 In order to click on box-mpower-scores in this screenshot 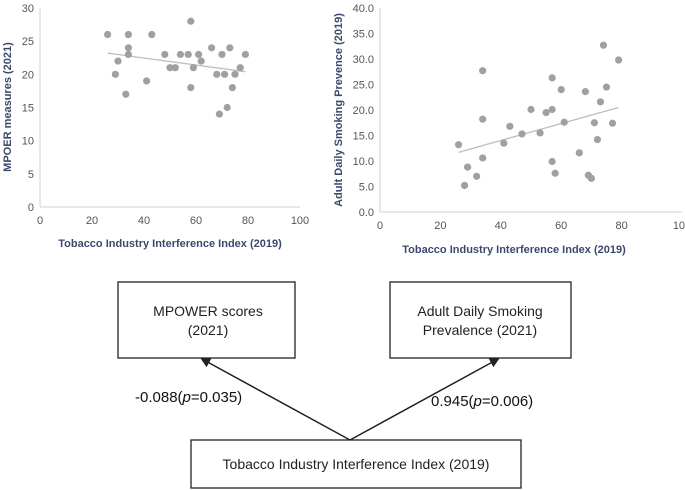, I will do `click(206, 320)`.